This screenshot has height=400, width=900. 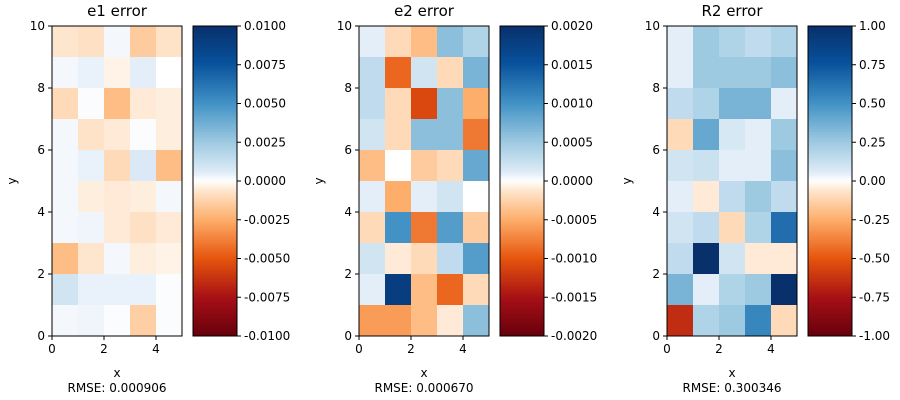 I want to click on y-tick-label: 10, so click(x=344, y=26).